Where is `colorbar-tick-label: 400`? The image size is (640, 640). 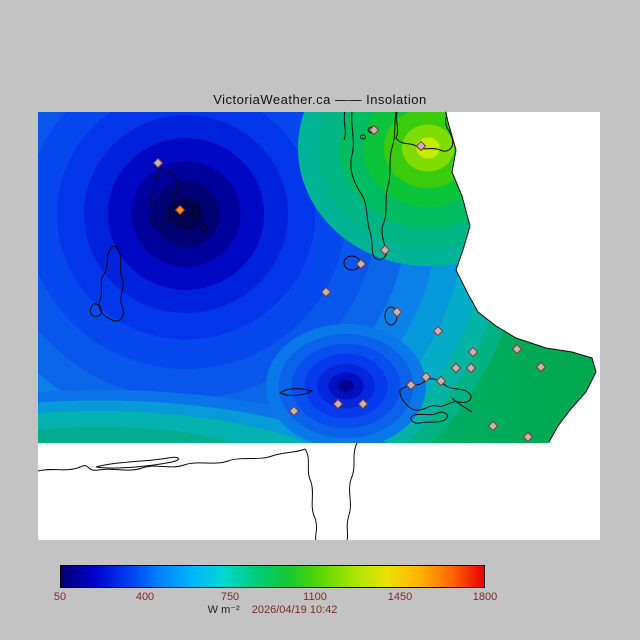
colorbar-tick-label: 400 is located at coordinates (145, 597).